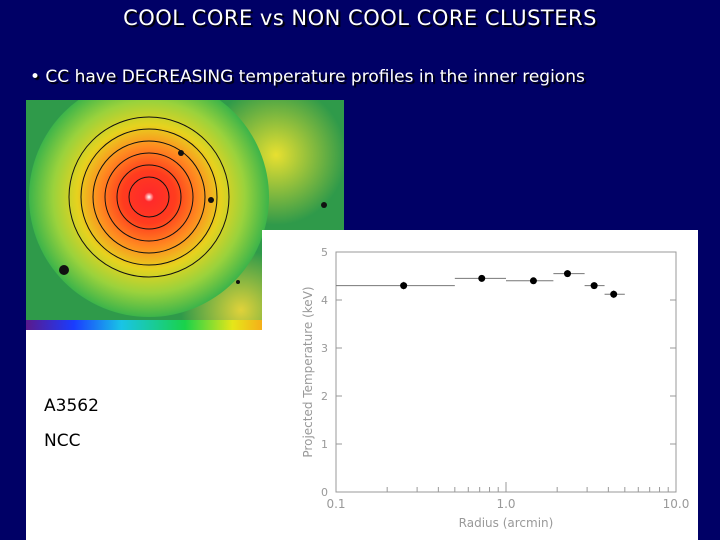 The width and height of the screenshot is (720, 540). What do you see at coordinates (335, 504) in the screenshot?
I see `x-tick-label: 0.1` at bounding box center [335, 504].